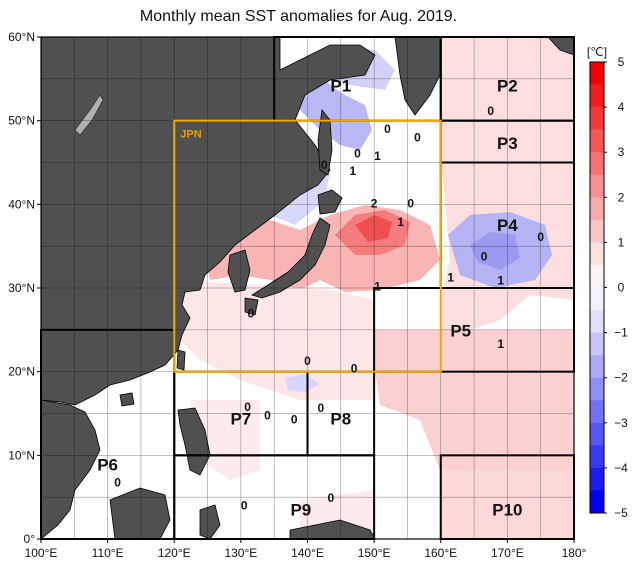 The height and width of the screenshot is (564, 637). What do you see at coordinates (21, 204) in the screenshot?
I see `lat-tick-label: 40°N` at bounding box center [21, 204].